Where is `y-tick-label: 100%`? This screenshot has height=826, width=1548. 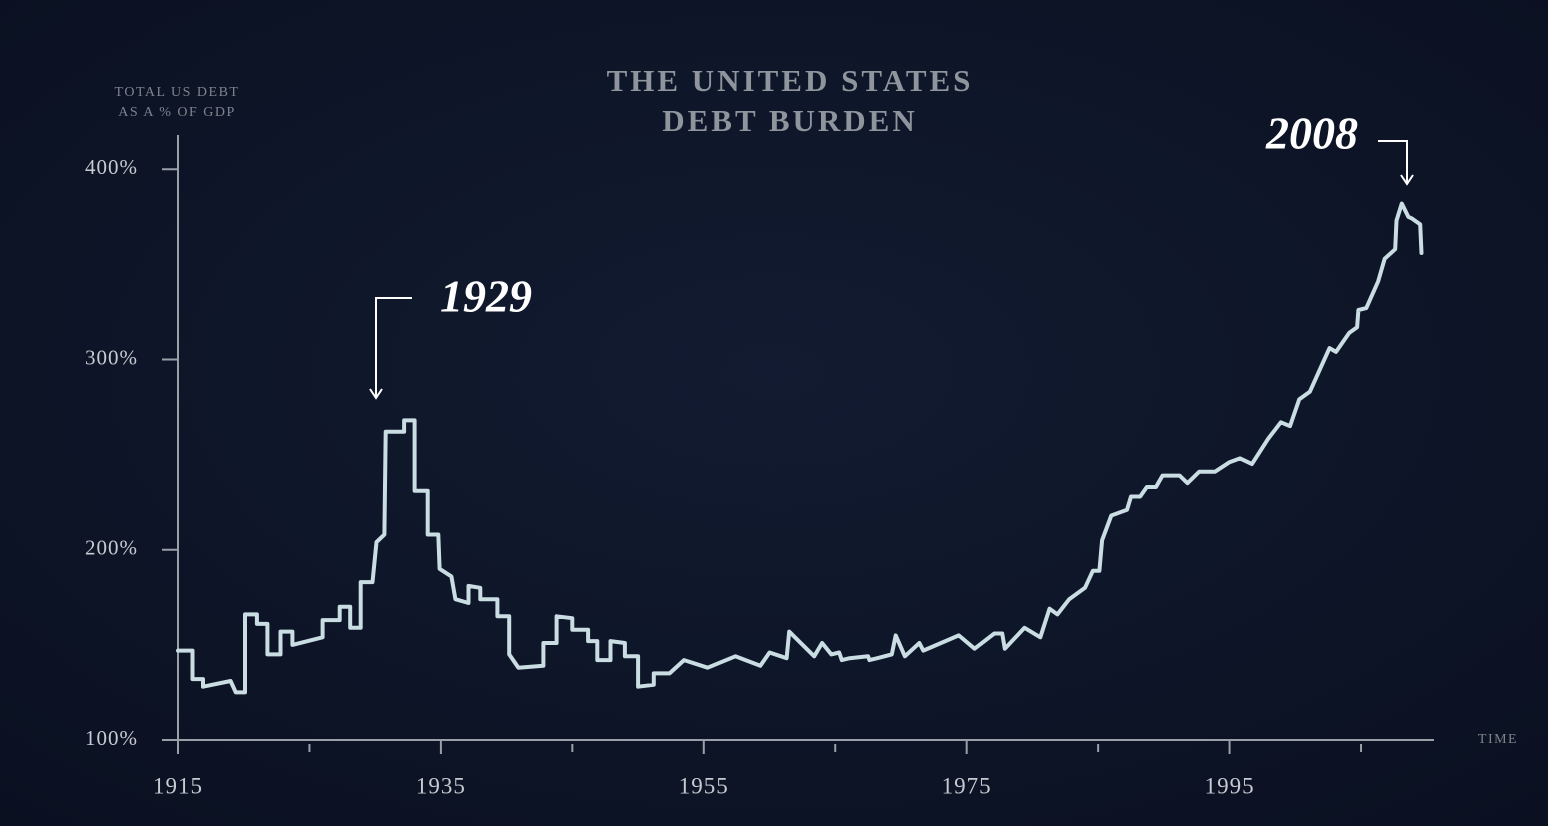 y-tick-label: 100% is located at coordinates (111, 738).